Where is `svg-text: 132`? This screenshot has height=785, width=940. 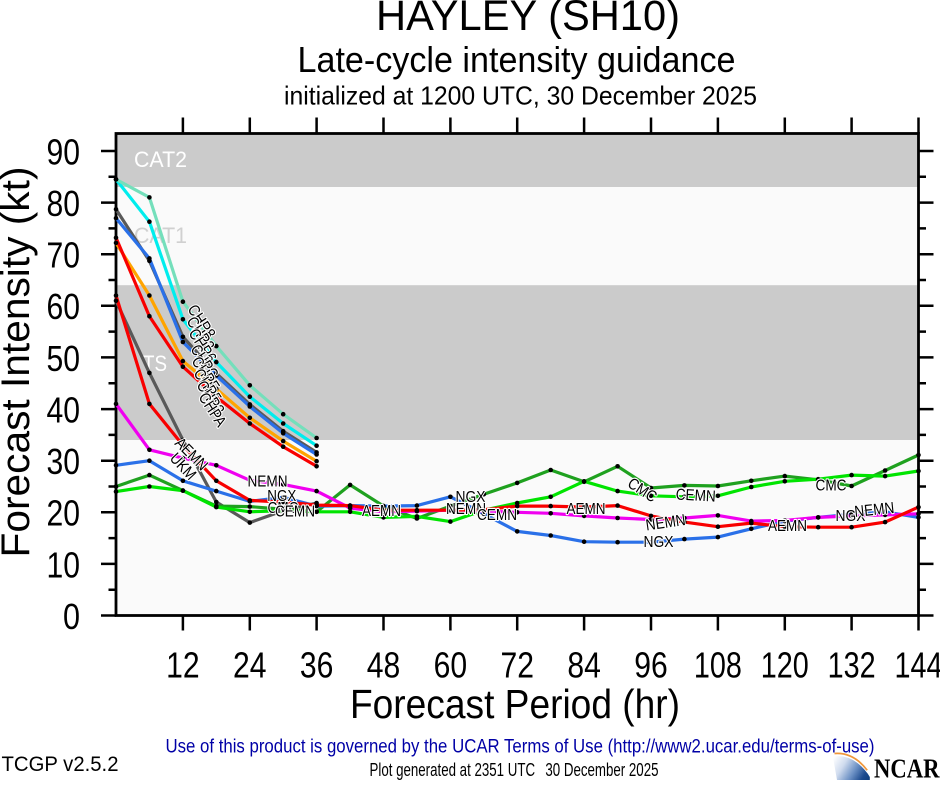 svg-text: 132 is located at coordinates (852, 665).